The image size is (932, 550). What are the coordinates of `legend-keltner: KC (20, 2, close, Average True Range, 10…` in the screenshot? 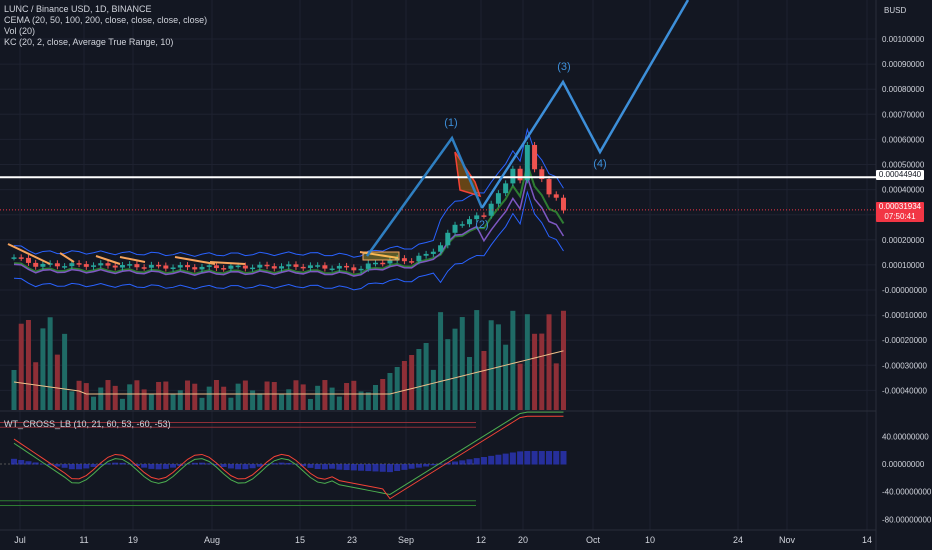 It's located at (89, 42).